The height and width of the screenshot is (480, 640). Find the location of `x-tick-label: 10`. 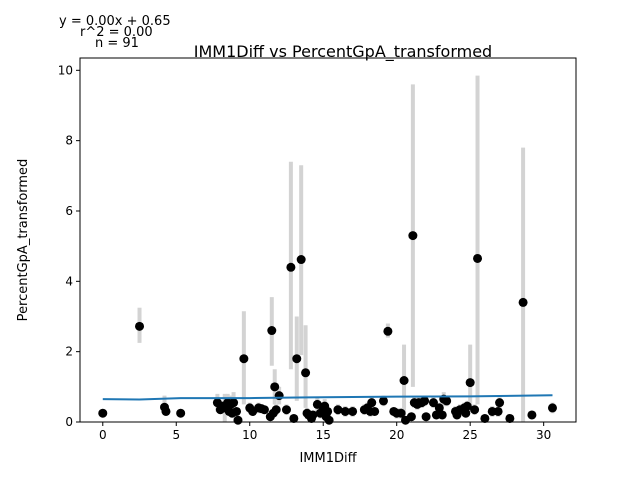

x-tick-label: 10 is located at coordinates (249, 435).